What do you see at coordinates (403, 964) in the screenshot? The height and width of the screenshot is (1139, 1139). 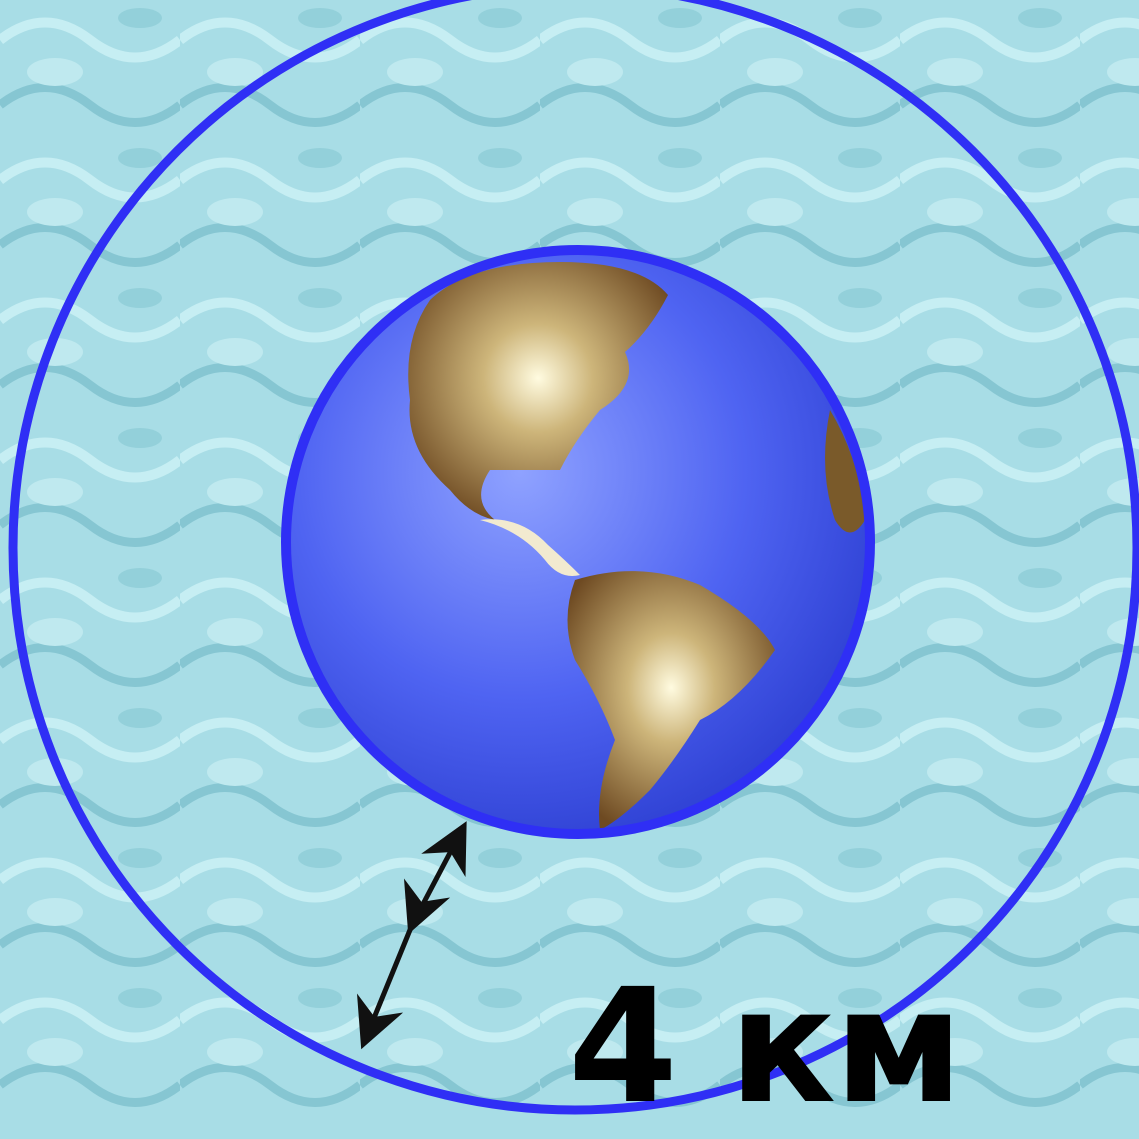 I see `distance-arrow` at bounding box center [403, 964].